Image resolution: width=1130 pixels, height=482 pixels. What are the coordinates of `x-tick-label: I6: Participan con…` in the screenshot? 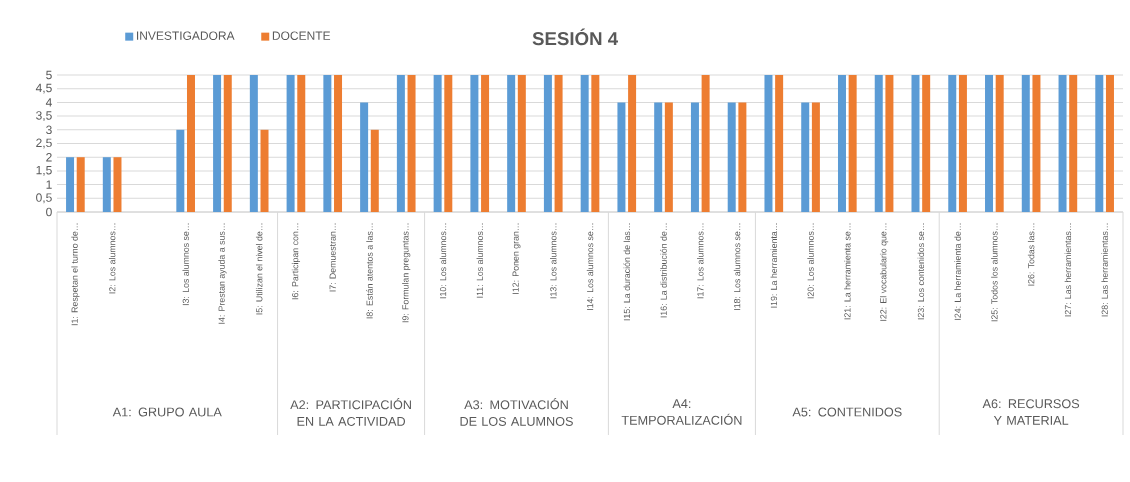 It's located at (296, 261).